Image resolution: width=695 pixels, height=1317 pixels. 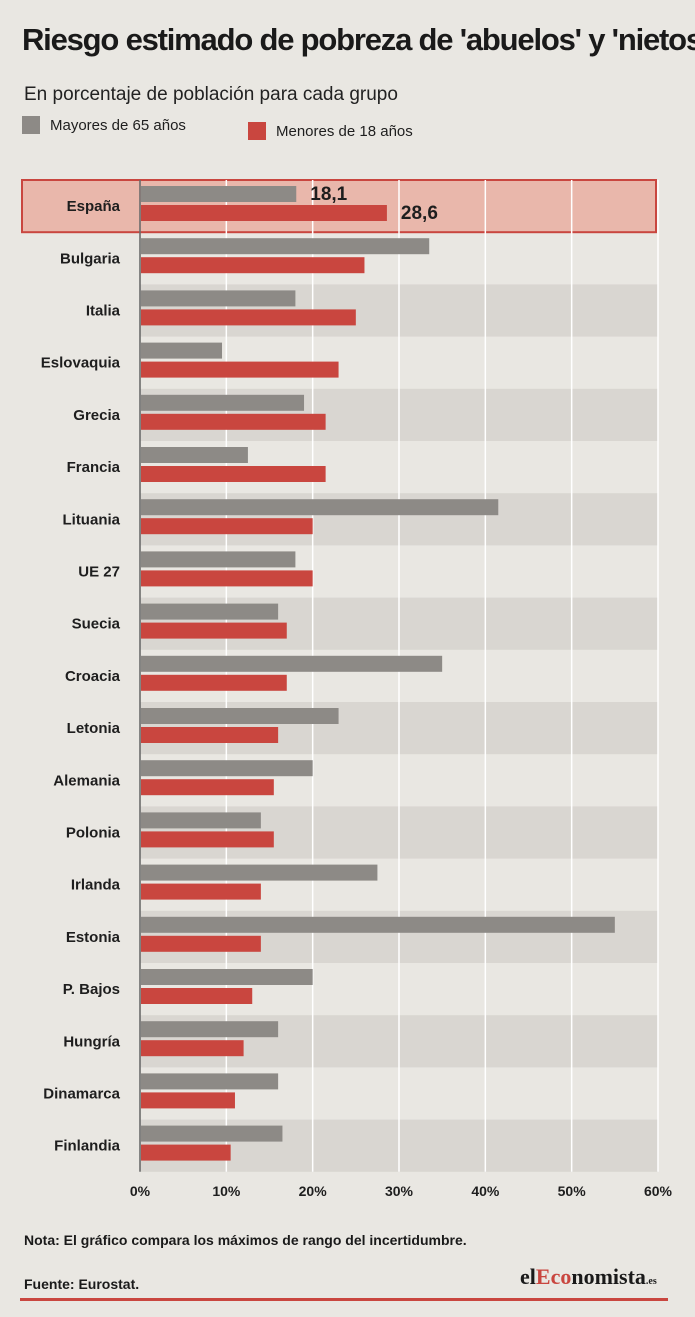 I want to click on x-tick-label: 30%, so click(x=399, y=1191).